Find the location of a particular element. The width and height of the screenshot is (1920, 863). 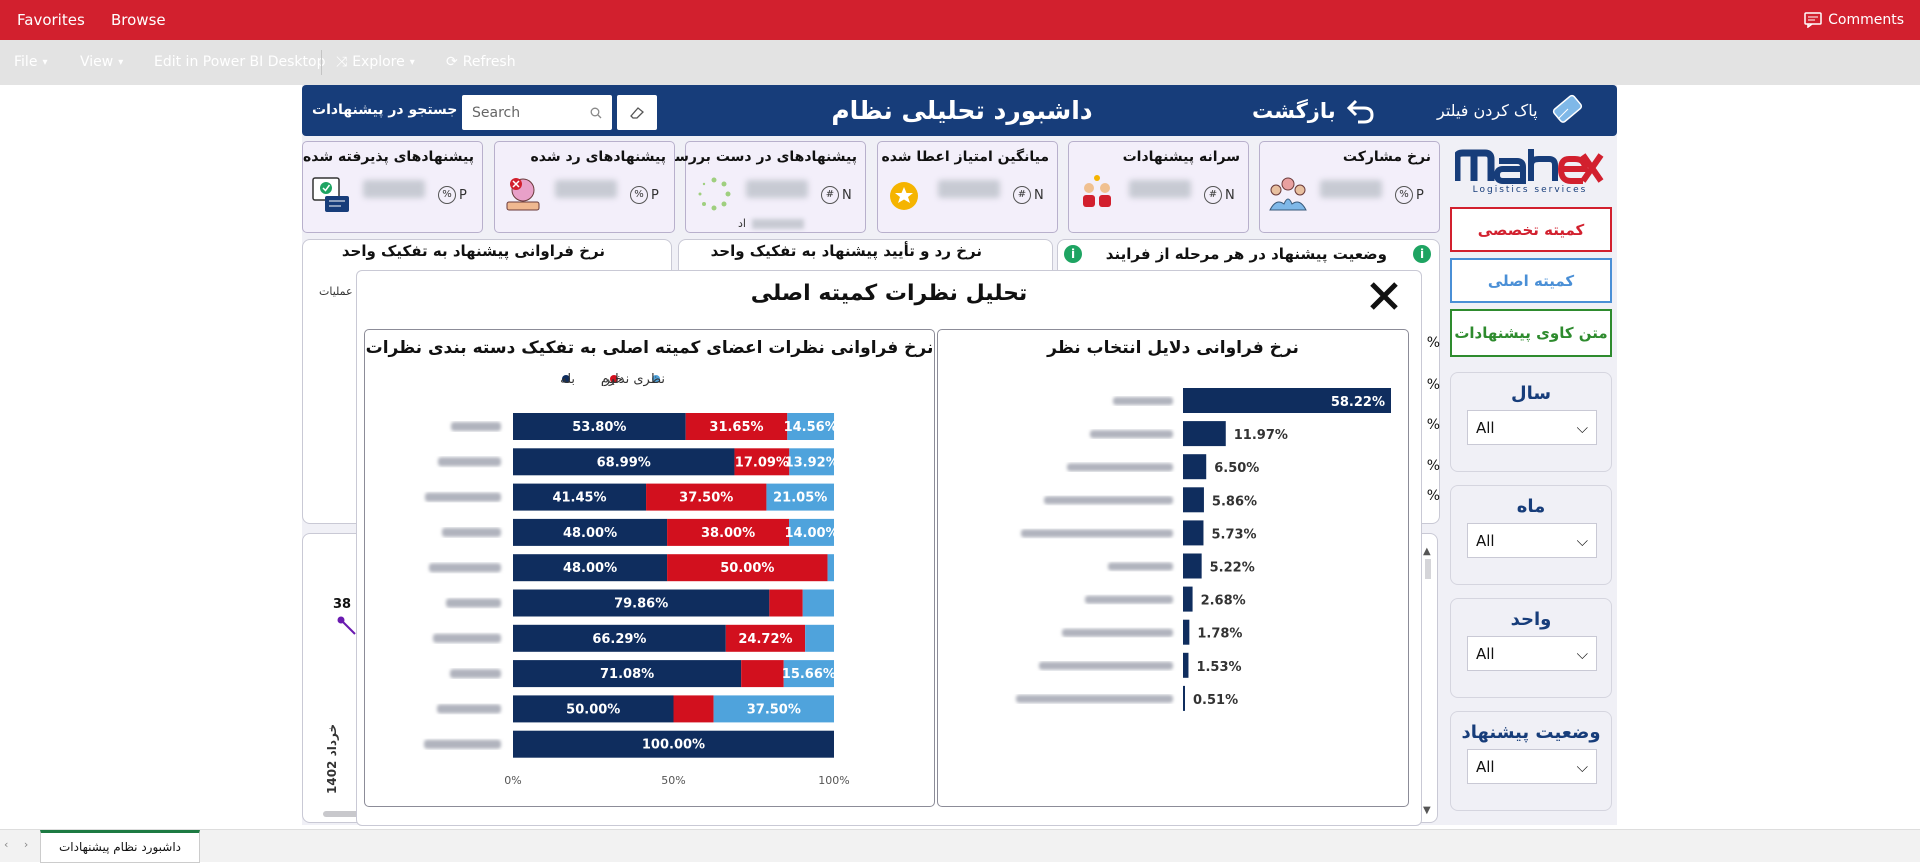

comments-button: Comments is located at coordinates (1854, 20).